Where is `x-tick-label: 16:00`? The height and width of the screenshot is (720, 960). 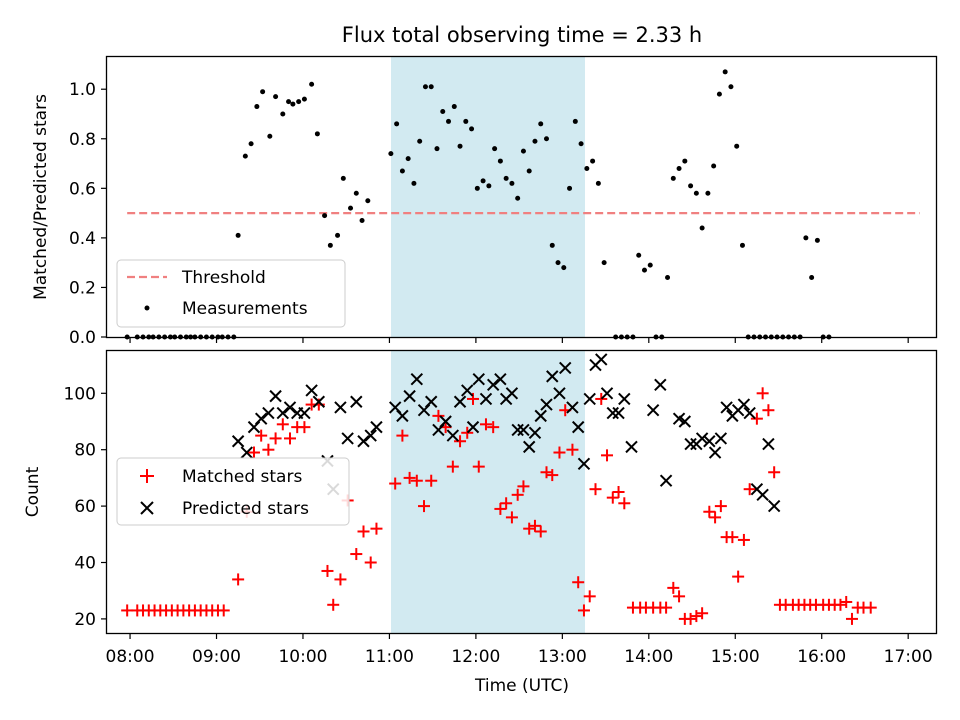
x-tick-label: 16:00 is located at coordinates (821, 657).